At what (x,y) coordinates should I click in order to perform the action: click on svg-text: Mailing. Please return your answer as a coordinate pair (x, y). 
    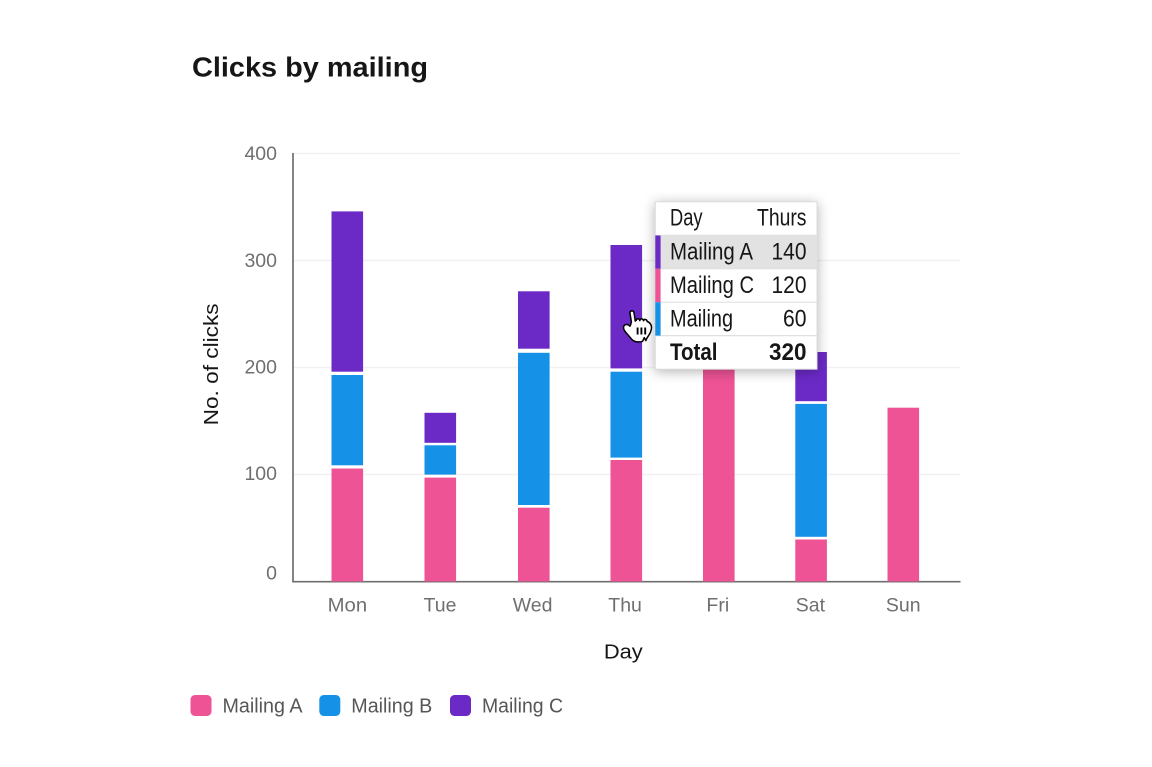
    Looking at the image, I should click on (701, 319).